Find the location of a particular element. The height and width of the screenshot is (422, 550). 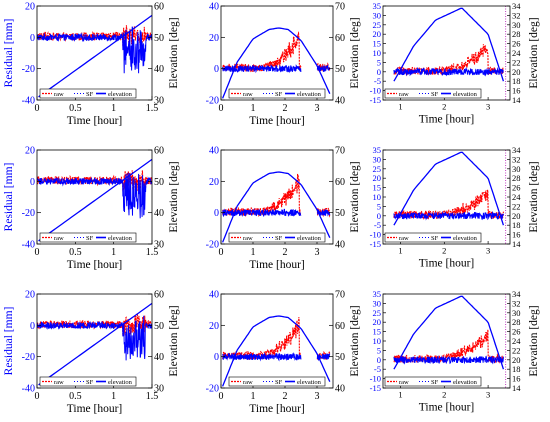

left-tick-label: 35 is located at coordinates (377, 294).